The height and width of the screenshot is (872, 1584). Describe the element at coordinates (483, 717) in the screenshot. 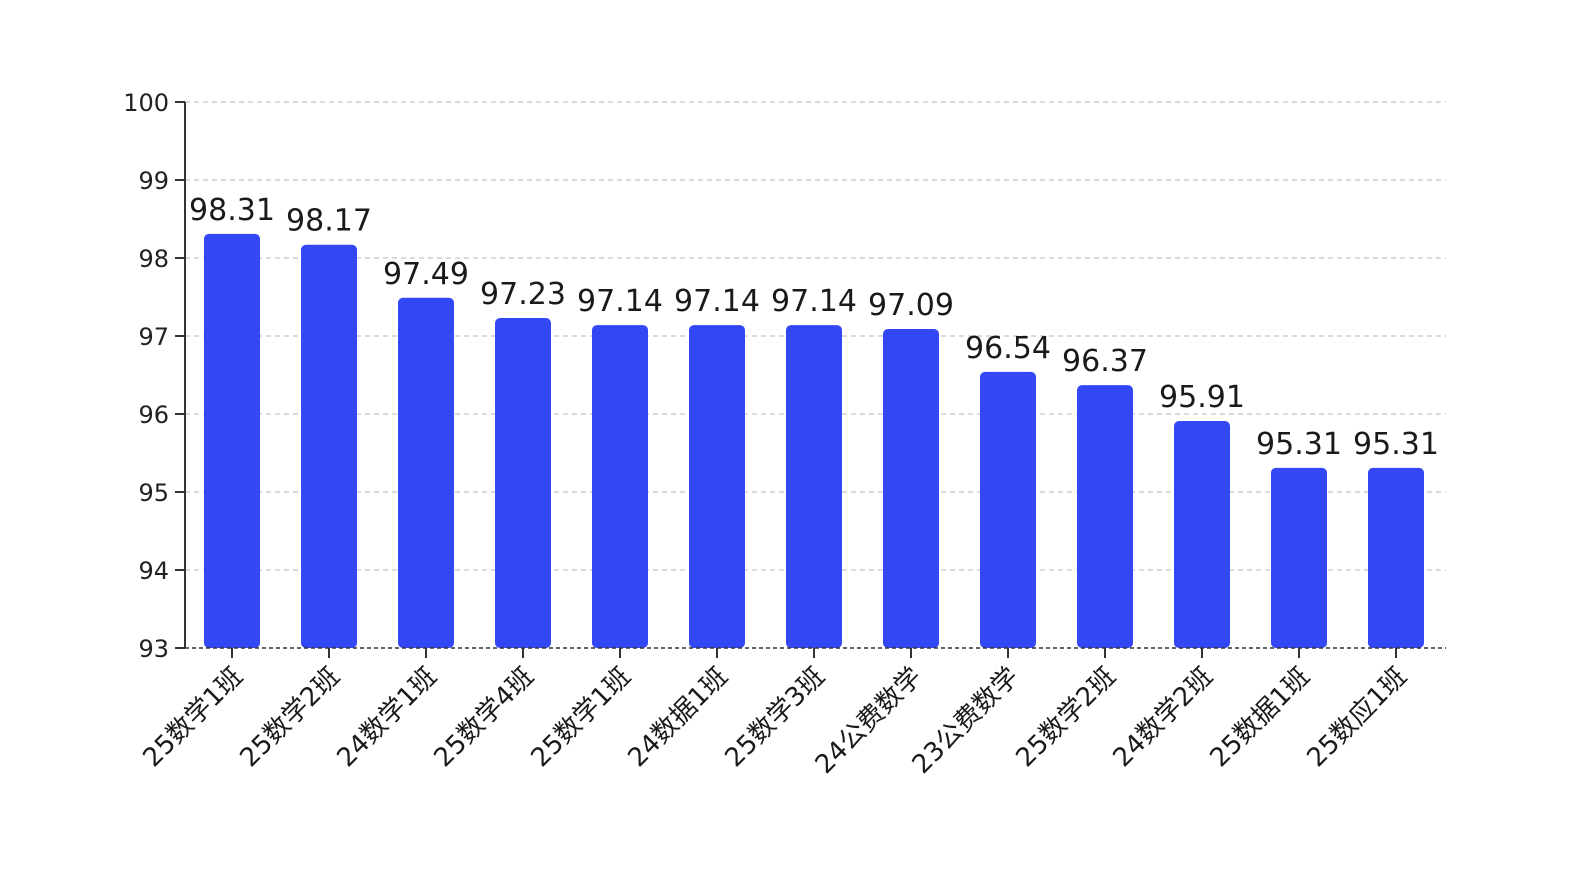

I see `x-tick-label-4: 25数学4班` at that location.